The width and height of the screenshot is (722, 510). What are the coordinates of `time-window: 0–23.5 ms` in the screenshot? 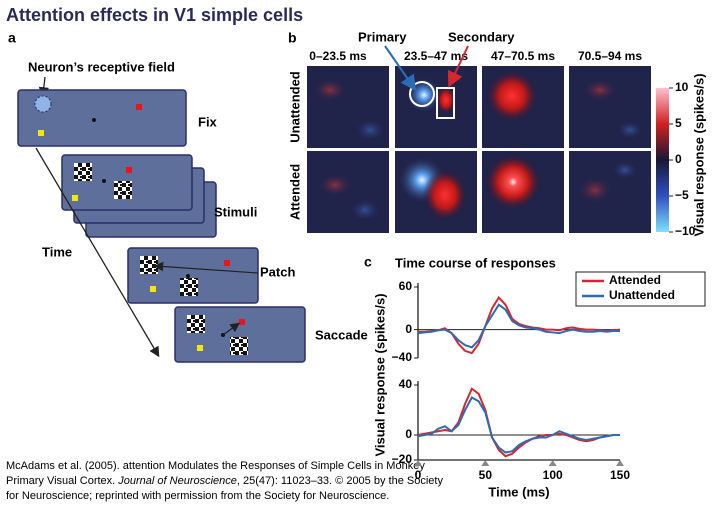 It's located at (338, 56).